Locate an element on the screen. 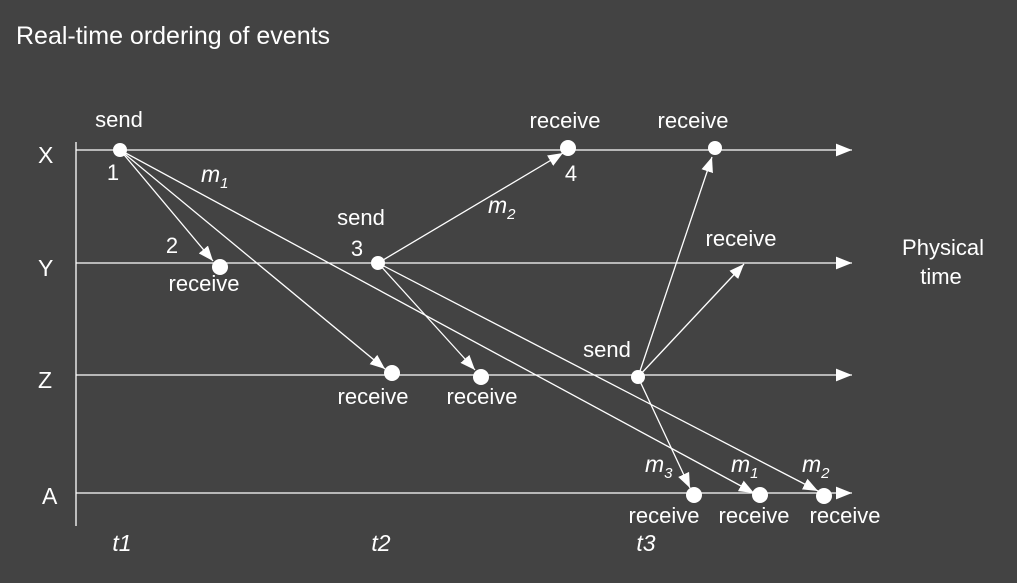 Image resolution: width=1017 pixels, height=583 pixels. arrow-z-to-a-m3 is located at coordinates (664, 432).